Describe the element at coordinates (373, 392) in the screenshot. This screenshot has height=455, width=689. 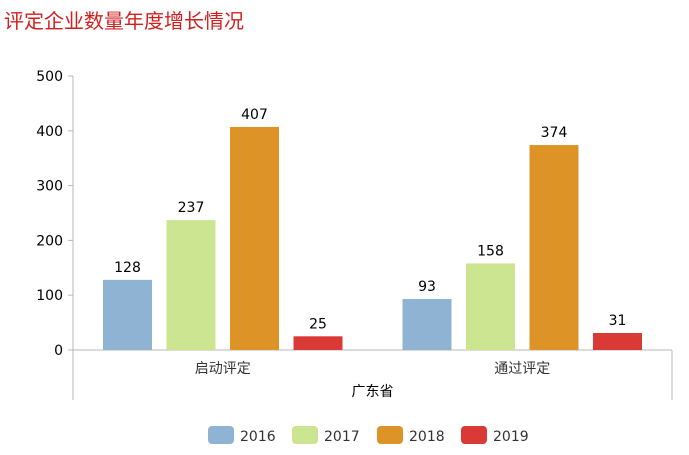
I see `x-axis-title: 广东省` at that location.